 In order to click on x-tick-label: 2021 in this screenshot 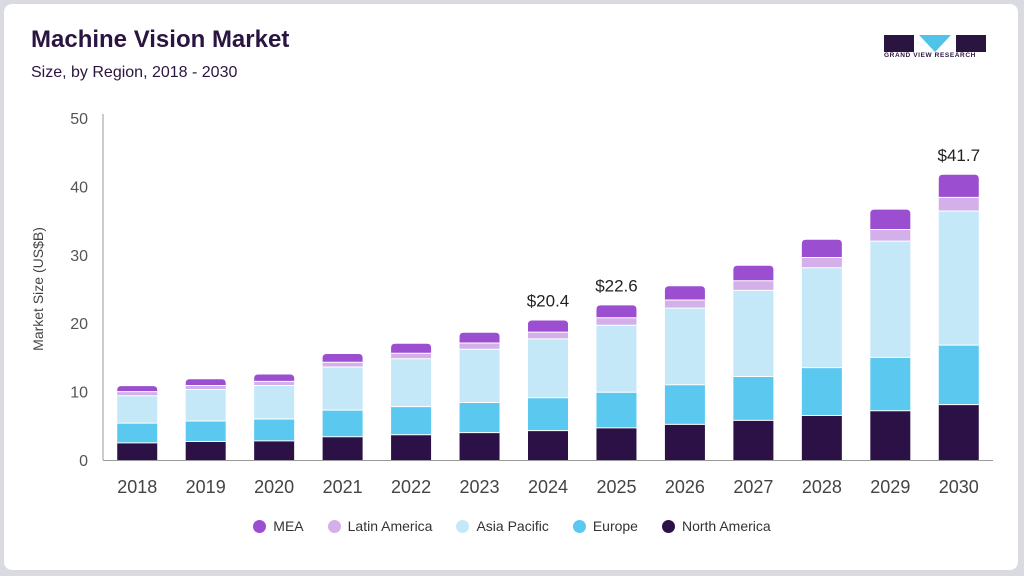, I will do `click(343, 487)`.